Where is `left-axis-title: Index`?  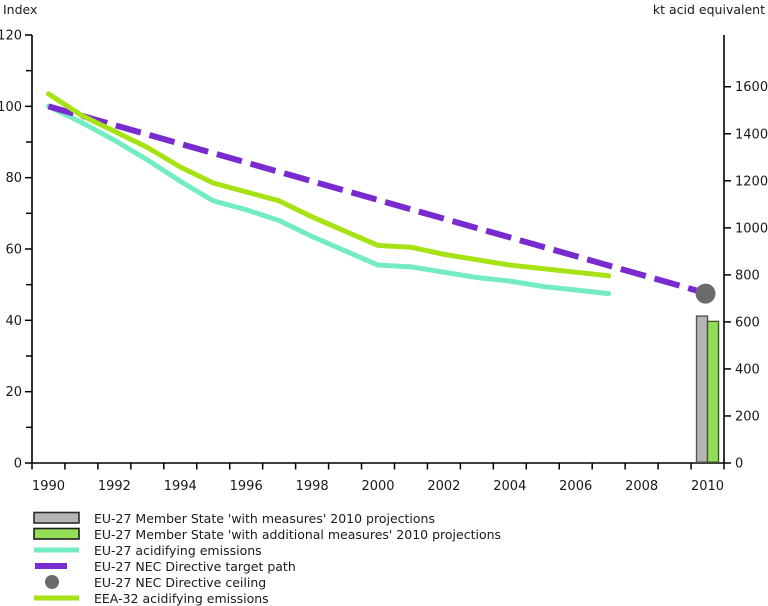 left-axis-title: Index is located at coordinates (20, 9).